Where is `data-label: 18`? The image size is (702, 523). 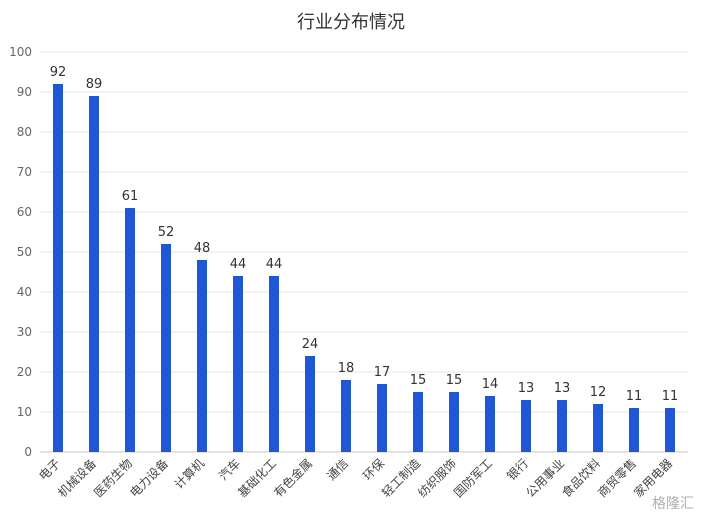
data-label: 18 is located at coordinates (346, 368).